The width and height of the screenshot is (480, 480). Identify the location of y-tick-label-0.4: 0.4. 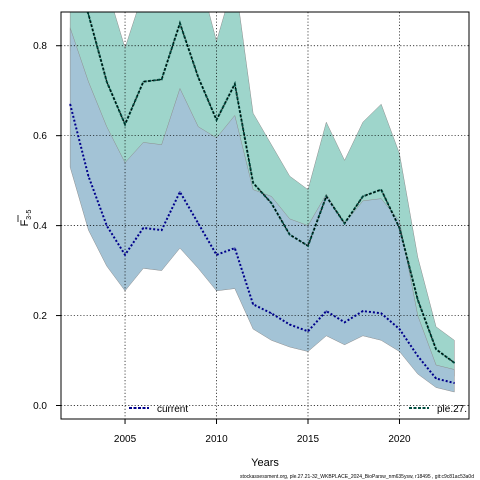
(40, 226).